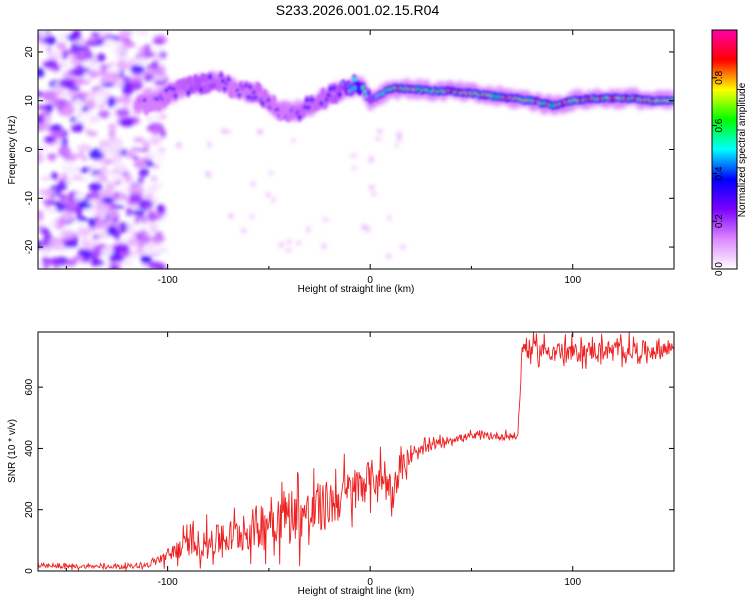 Image resolution: width=750 pixels, height=600 pixels. Describe the element at coordinates (29, 448) in the screenshot. I see `y-tick-label: 400` at that location.